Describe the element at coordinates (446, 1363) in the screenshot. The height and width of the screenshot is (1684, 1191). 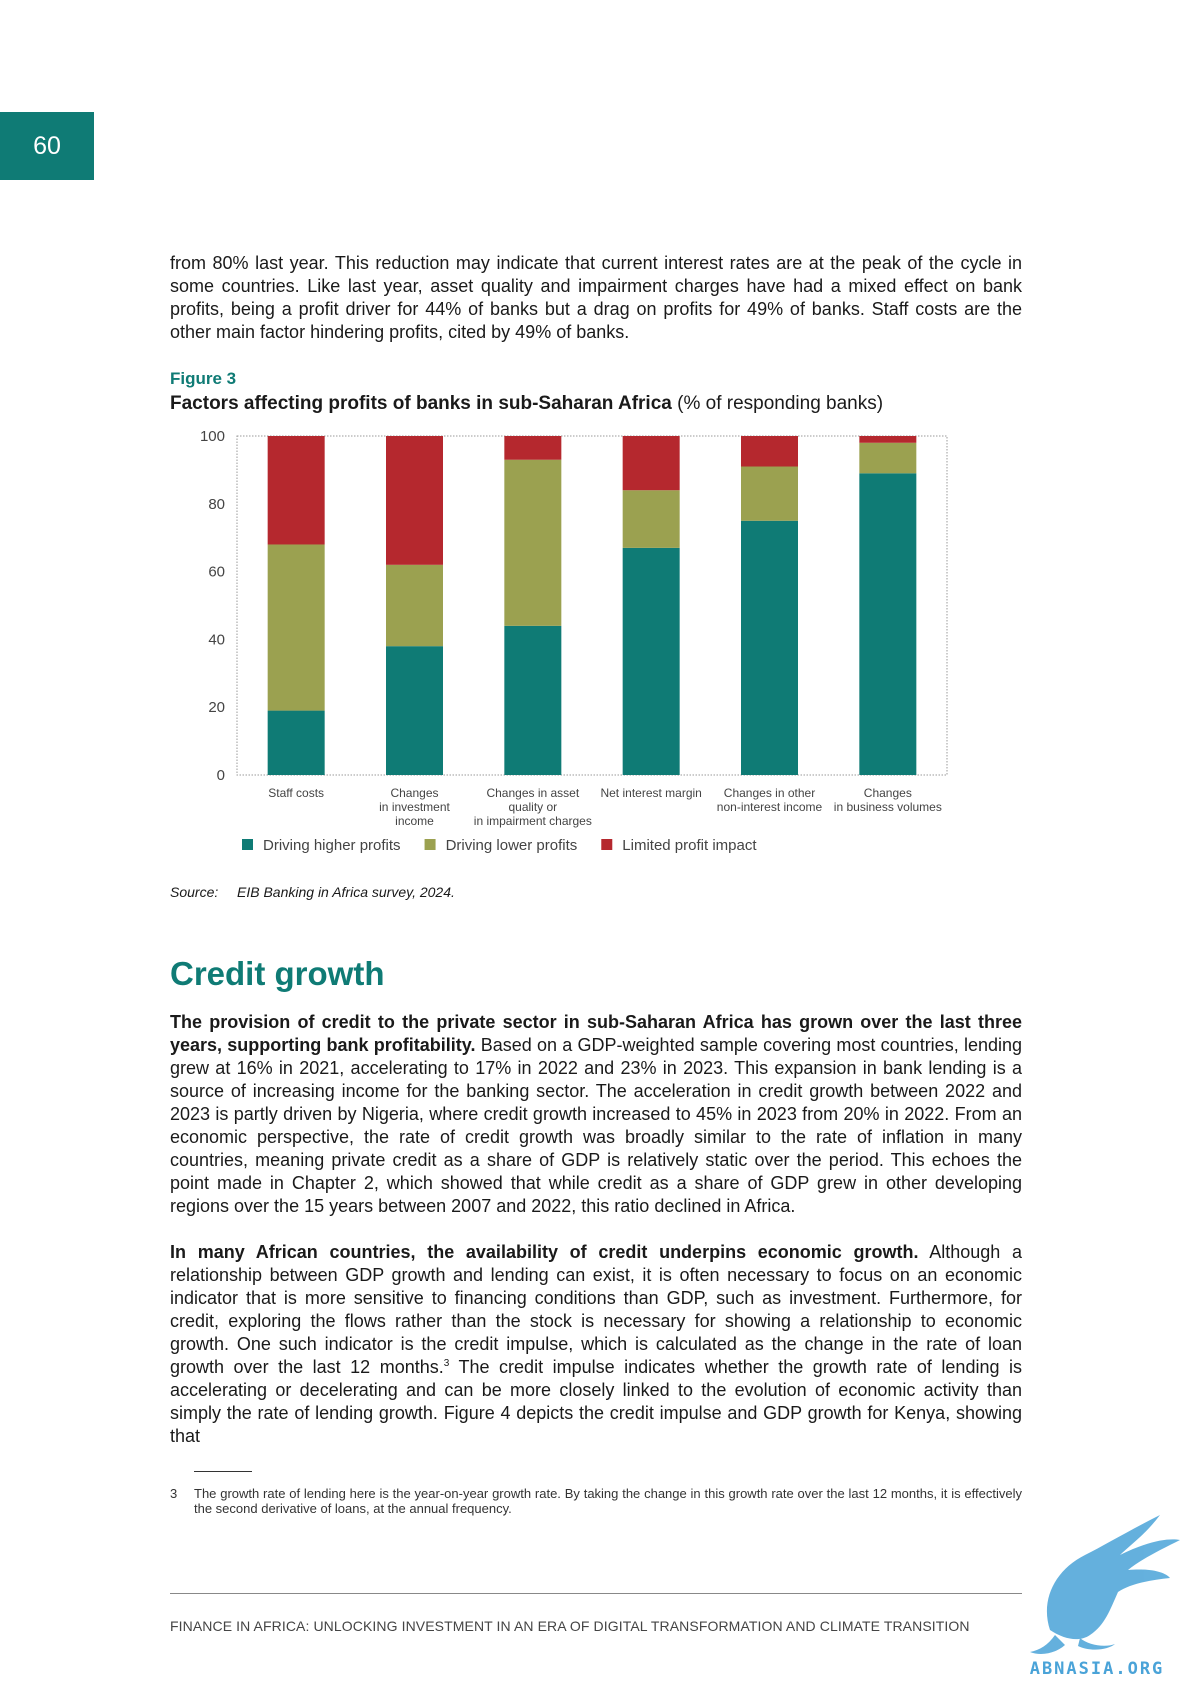
I see `footnote-ref: 3` at that location.